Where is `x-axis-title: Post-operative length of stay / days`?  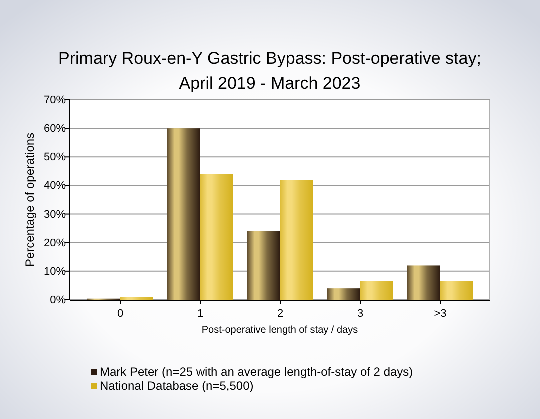 x-axis-title: Post-operative length of stay / days is located at coordinates (280, 330).